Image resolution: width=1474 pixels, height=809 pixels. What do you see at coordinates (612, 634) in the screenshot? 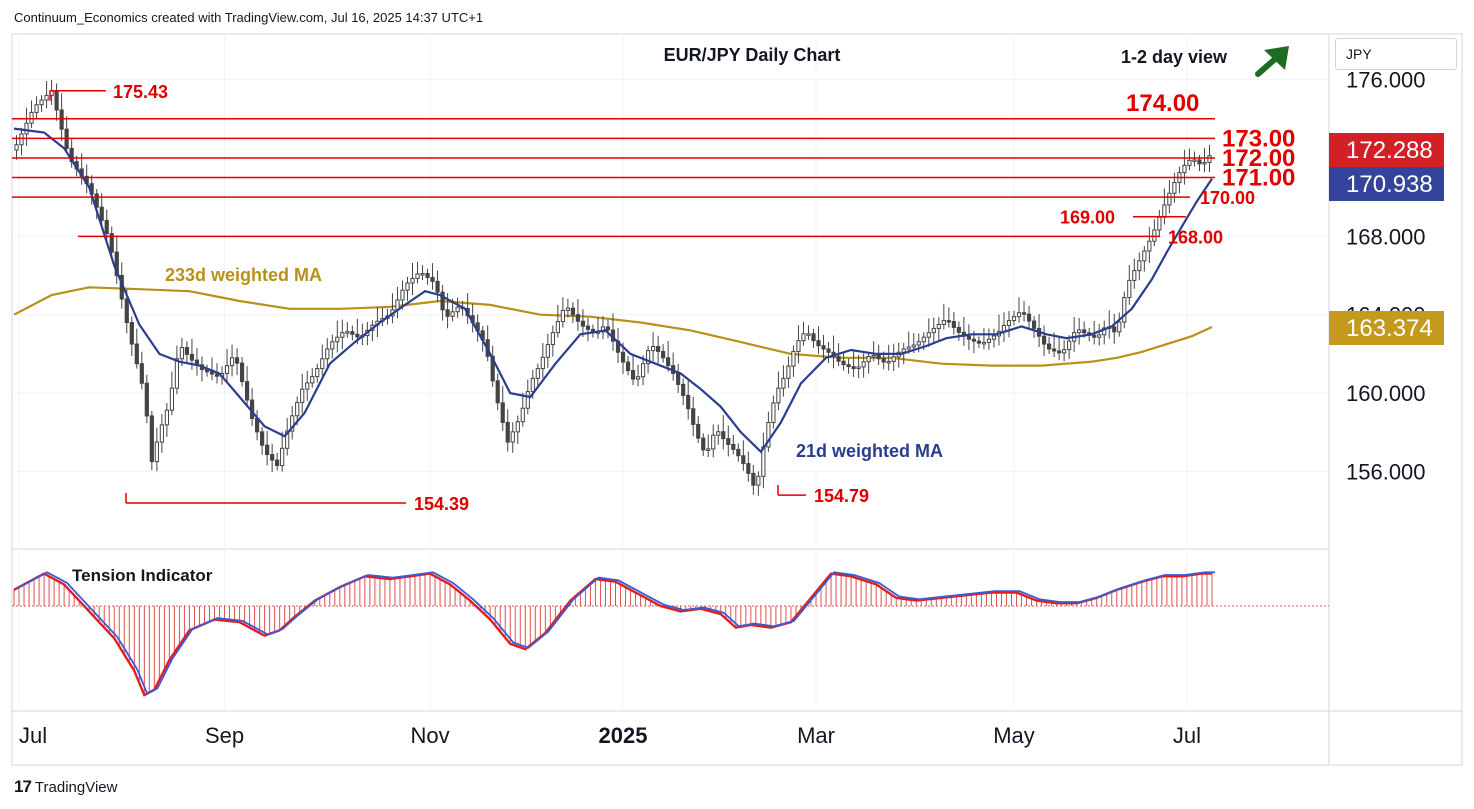
I see `tension-line-red` at bounding box center [612, 634].